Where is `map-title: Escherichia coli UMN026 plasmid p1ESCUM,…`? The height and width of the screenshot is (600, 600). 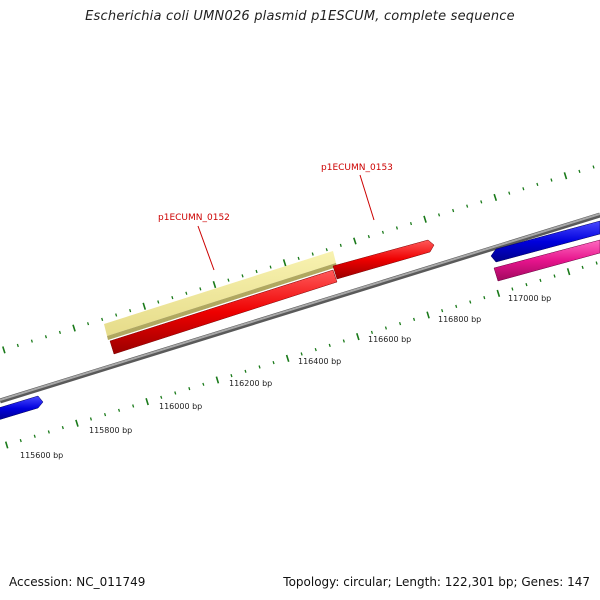
map-title: Escherichia coli UMN026 plasmid p1ESCUM,… is located at coordinates (300, 16).